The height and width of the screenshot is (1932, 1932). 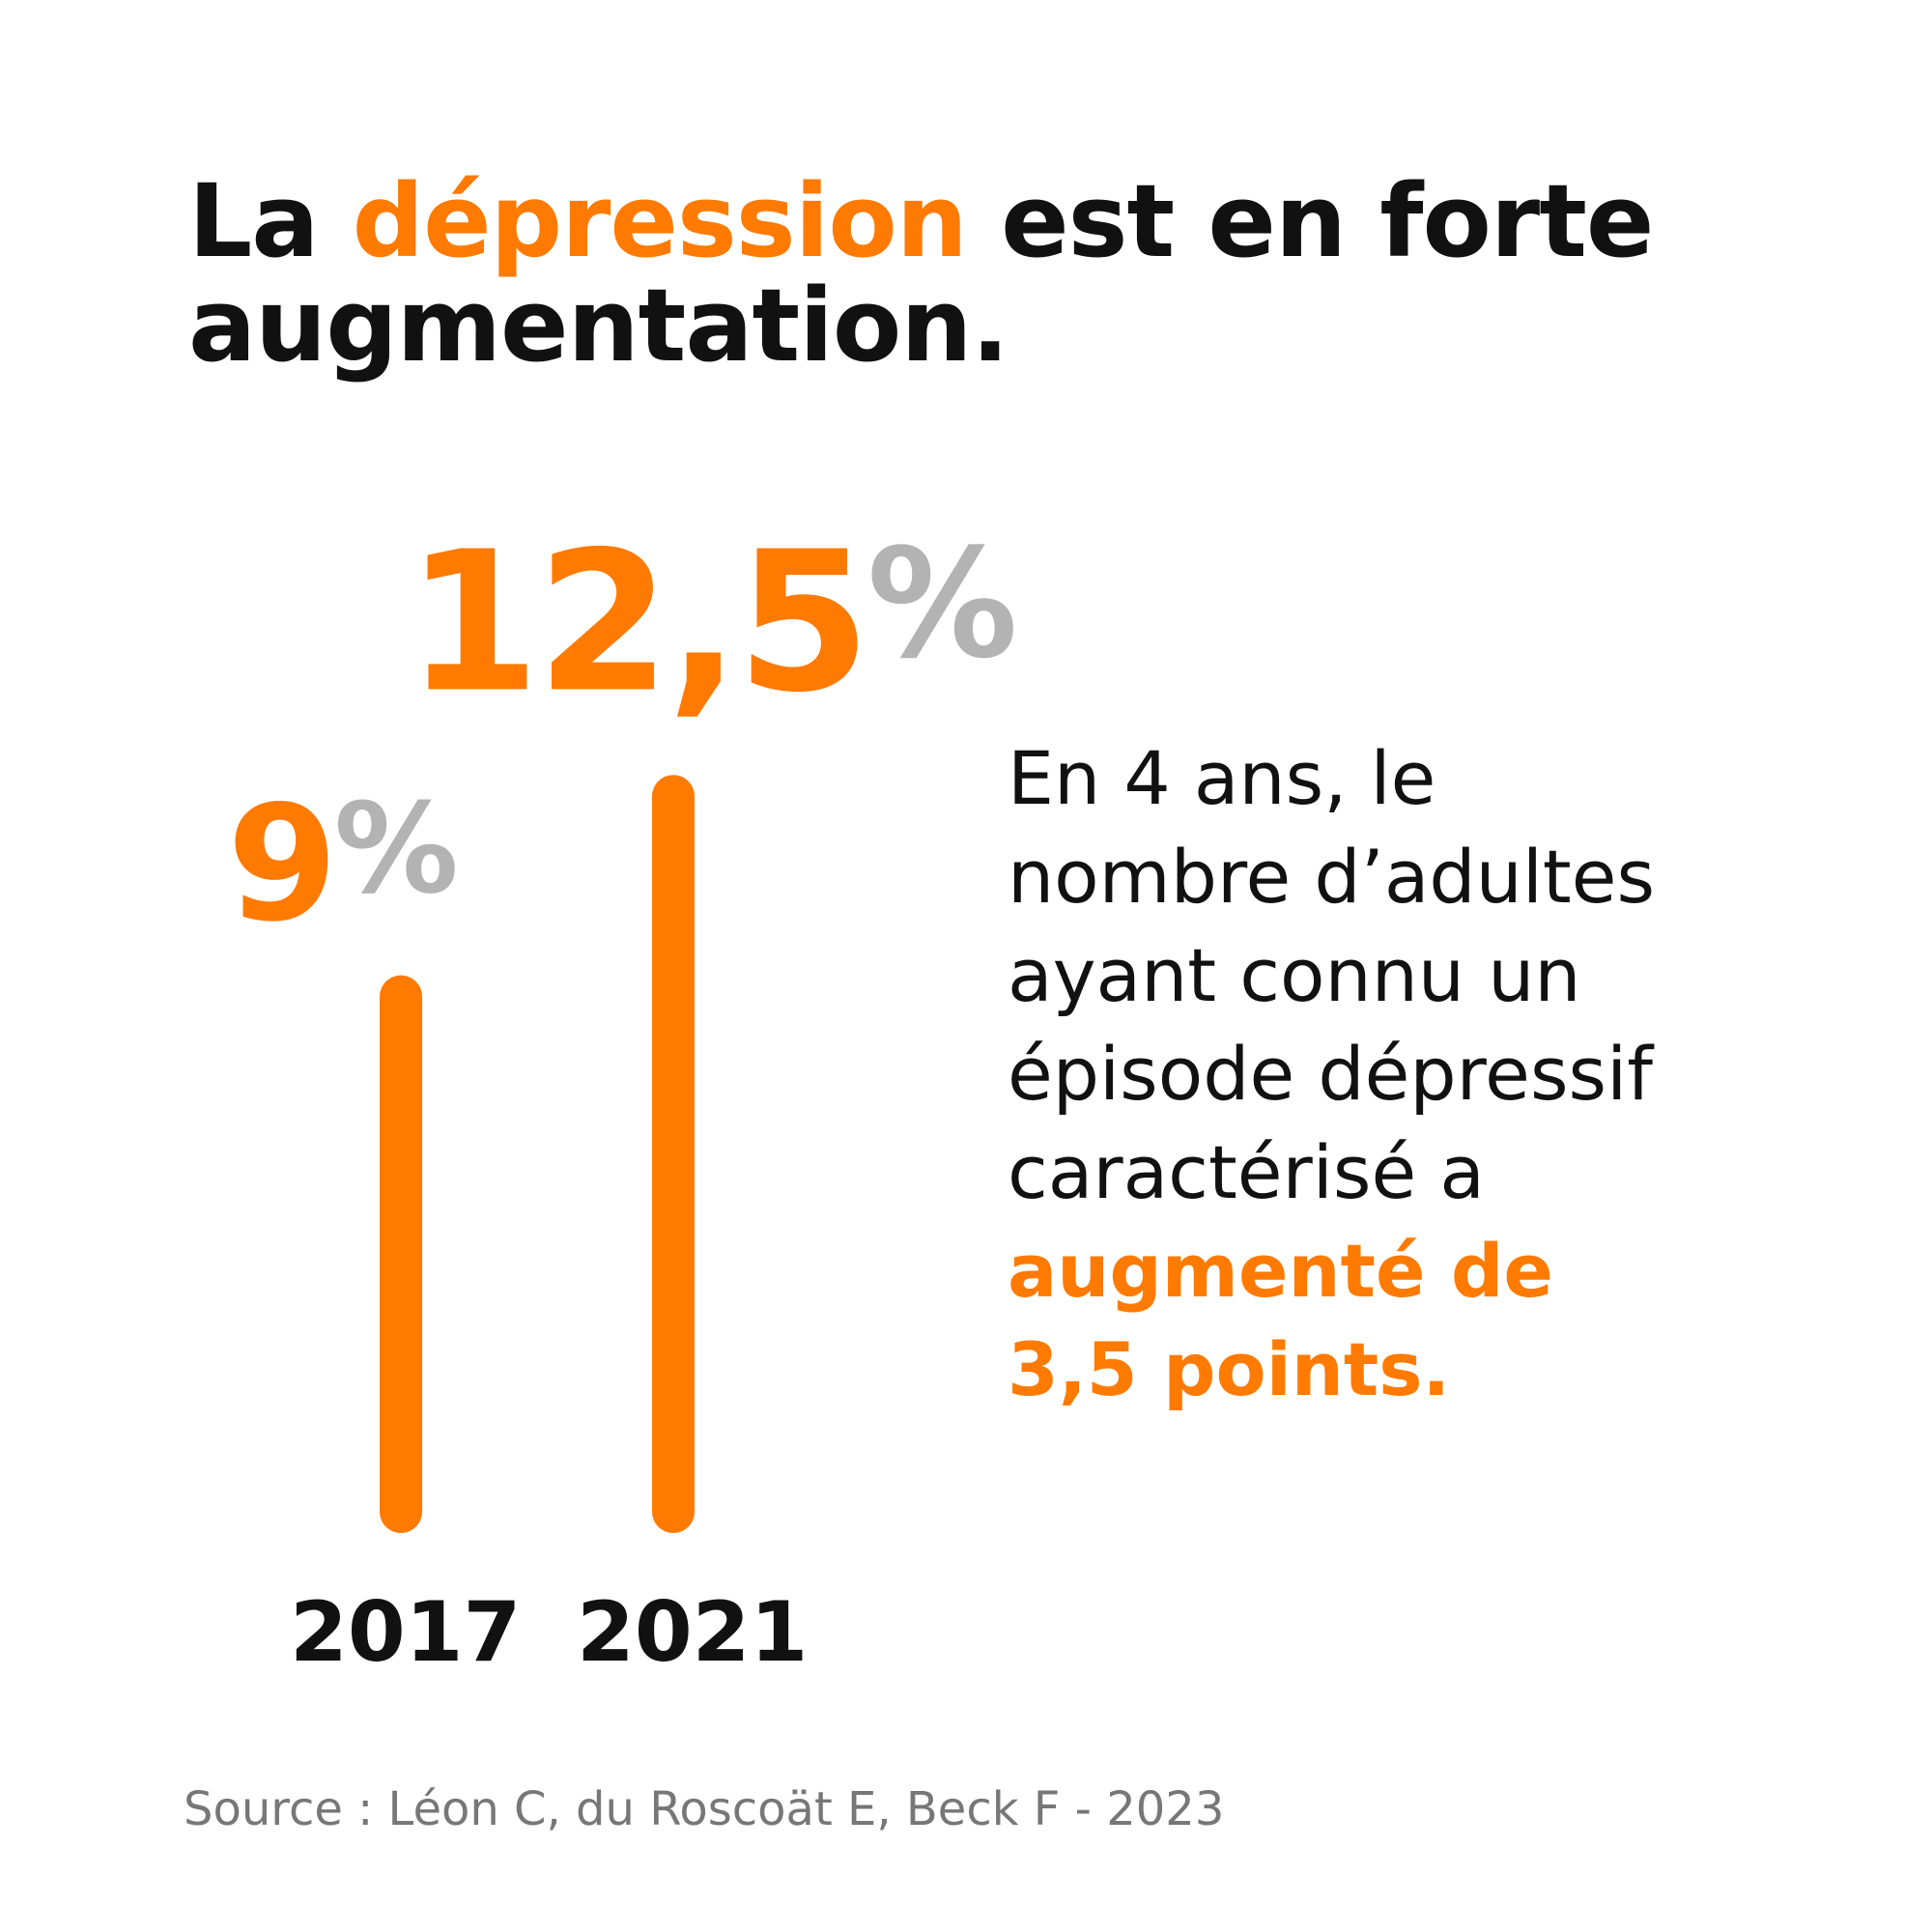 What do you see at coordinates (942, 604) in the screenshot?
I see `percent-sign-2021: %` at bounding box center [942, 604].